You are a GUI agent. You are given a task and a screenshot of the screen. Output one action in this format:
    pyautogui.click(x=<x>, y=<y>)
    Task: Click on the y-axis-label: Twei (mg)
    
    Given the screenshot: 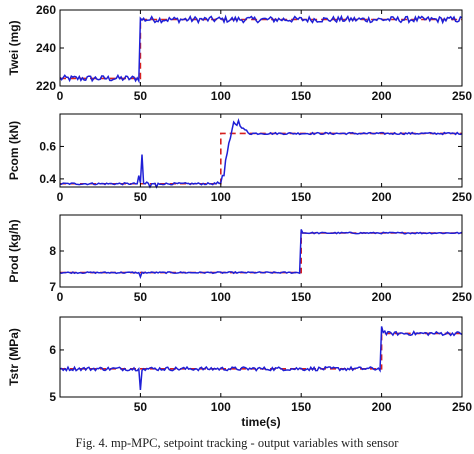 What is the action you would take?
    pyautogui.click(x=14, y=47)
    